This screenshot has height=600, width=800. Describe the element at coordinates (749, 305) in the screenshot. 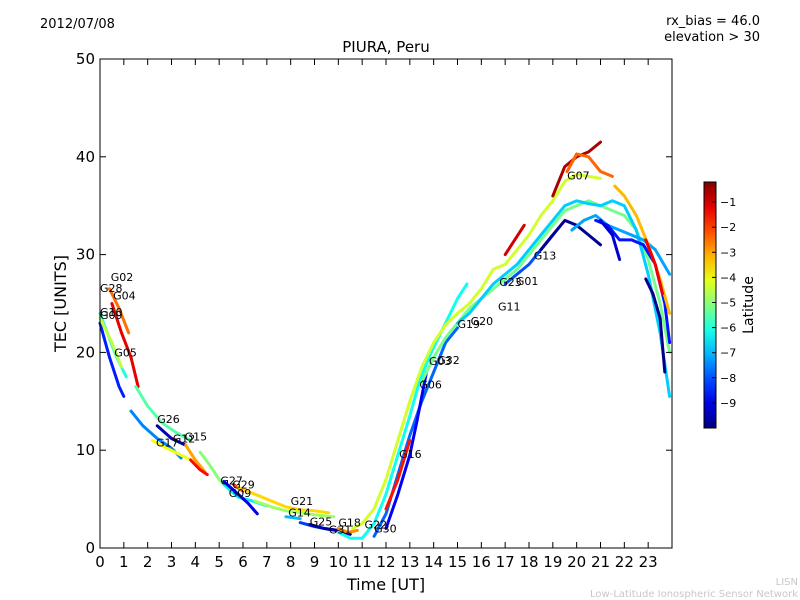

I see `colorbar-title: Latitude` at that location.